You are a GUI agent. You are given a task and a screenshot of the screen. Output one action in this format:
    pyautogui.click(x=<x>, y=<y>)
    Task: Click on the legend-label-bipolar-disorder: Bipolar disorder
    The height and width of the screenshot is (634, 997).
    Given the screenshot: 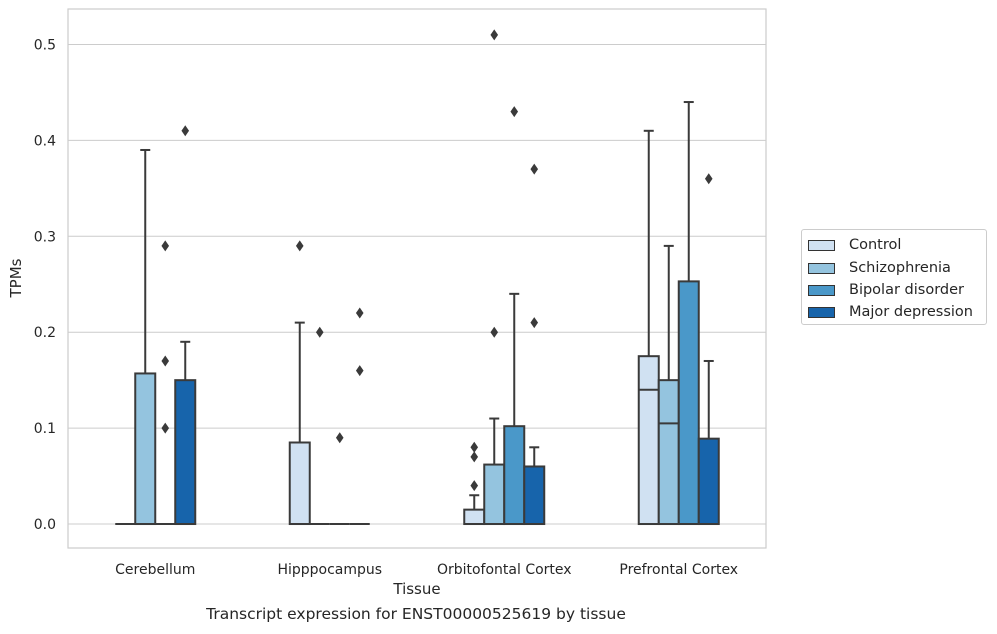 What is the action you would take?
    pyautogui.click(x=906, y=290)
    